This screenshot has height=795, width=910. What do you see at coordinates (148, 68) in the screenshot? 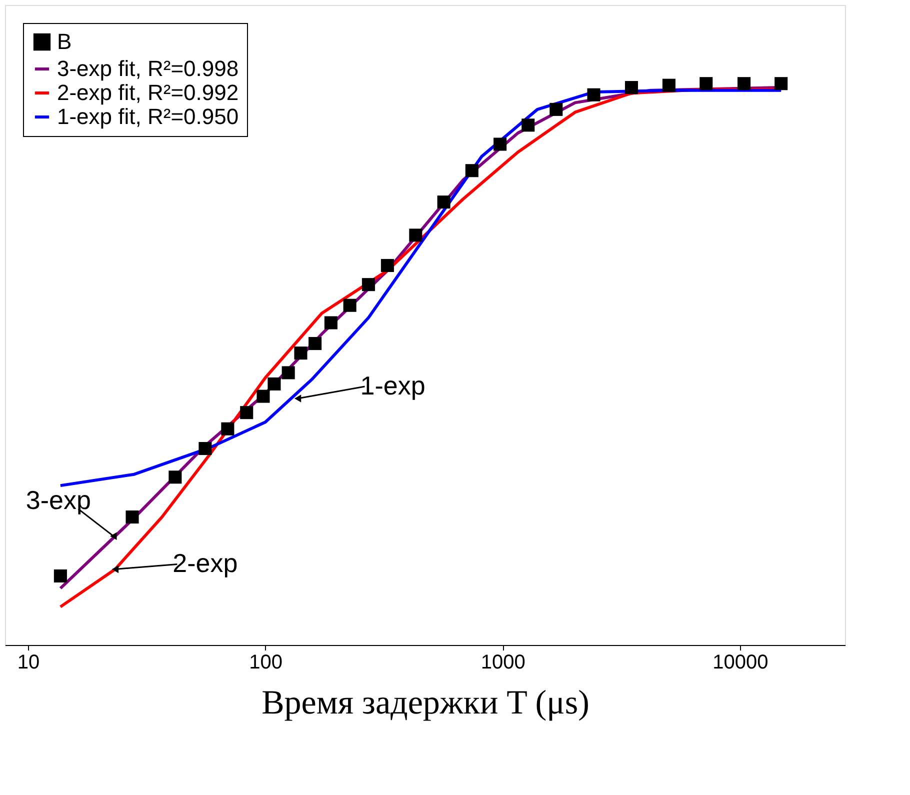
I see `legend-label: 3-exp fit, R²=0.998` at bounding box center [148, 68].